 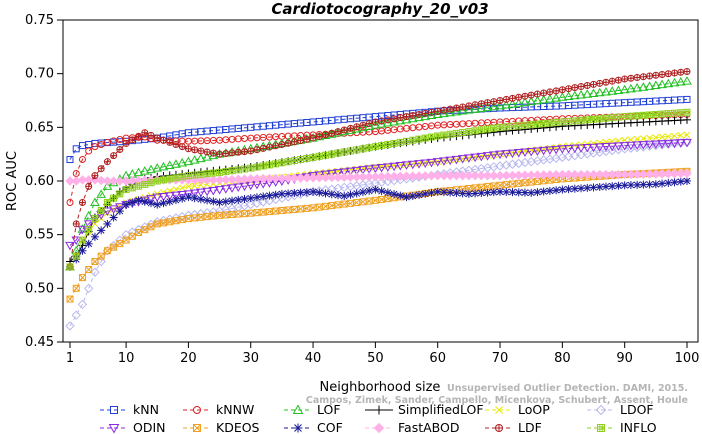 I want to click on y-axis: 0.45 0.50 0.55 0.60 0.65 0.70 0.75, so click(x=44, y=181).